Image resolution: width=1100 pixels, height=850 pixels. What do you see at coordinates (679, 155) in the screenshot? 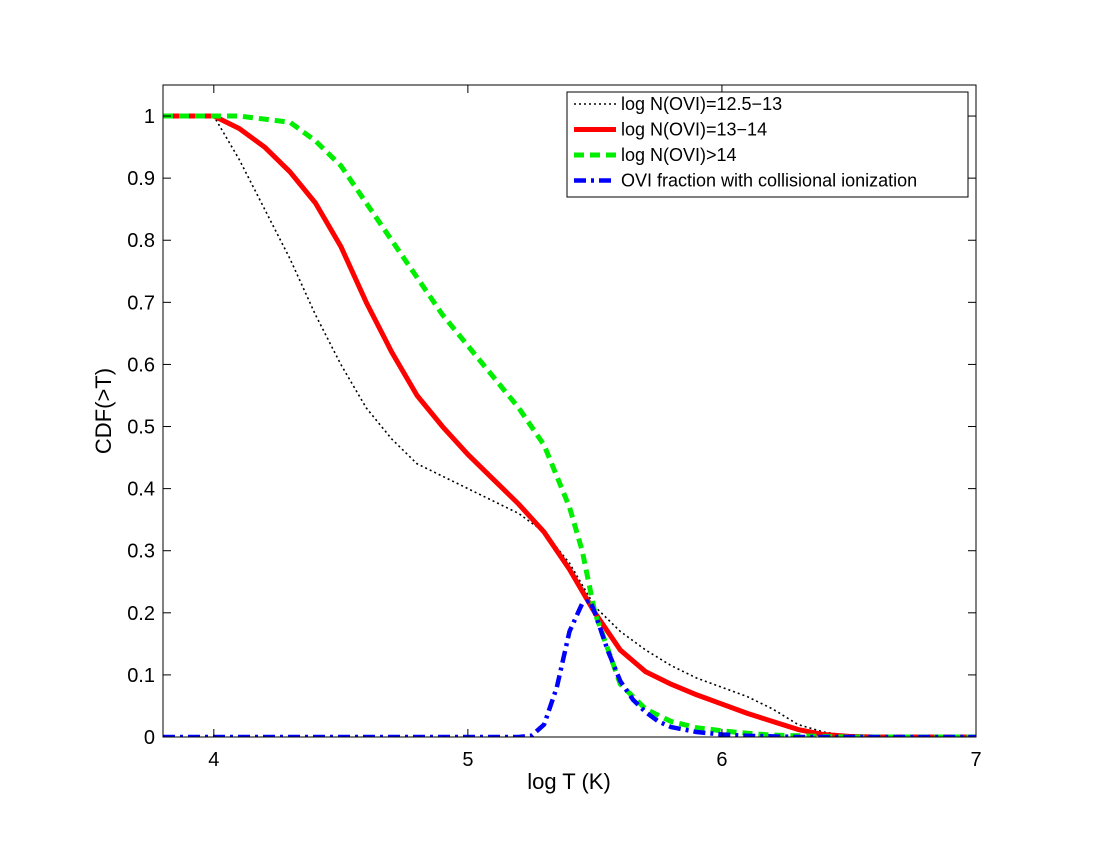
I see `legend-label-3: log N(OVI)>14` at bounding box center [679, 155].